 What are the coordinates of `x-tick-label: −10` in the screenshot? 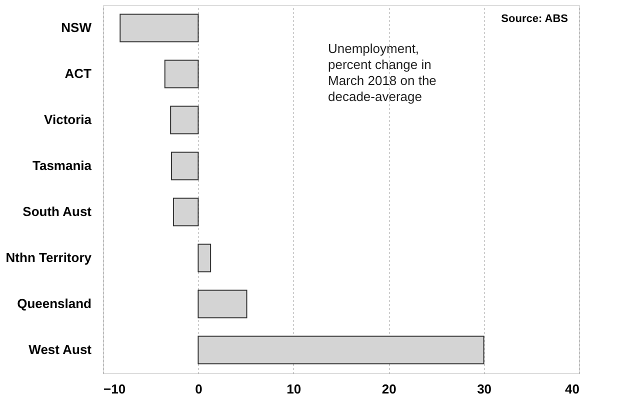 It's located at (115, 389).